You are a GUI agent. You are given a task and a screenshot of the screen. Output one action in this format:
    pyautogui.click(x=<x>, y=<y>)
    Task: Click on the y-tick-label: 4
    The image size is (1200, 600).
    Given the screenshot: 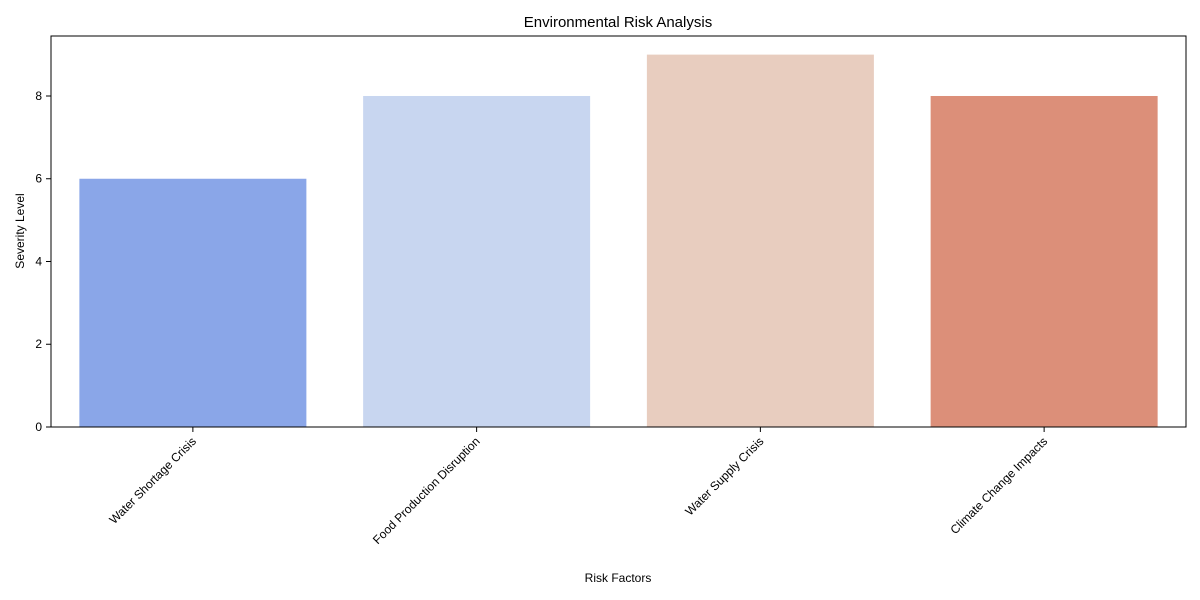 What is the action you would take?
    pyautogui.click(x=38, y=261)
    